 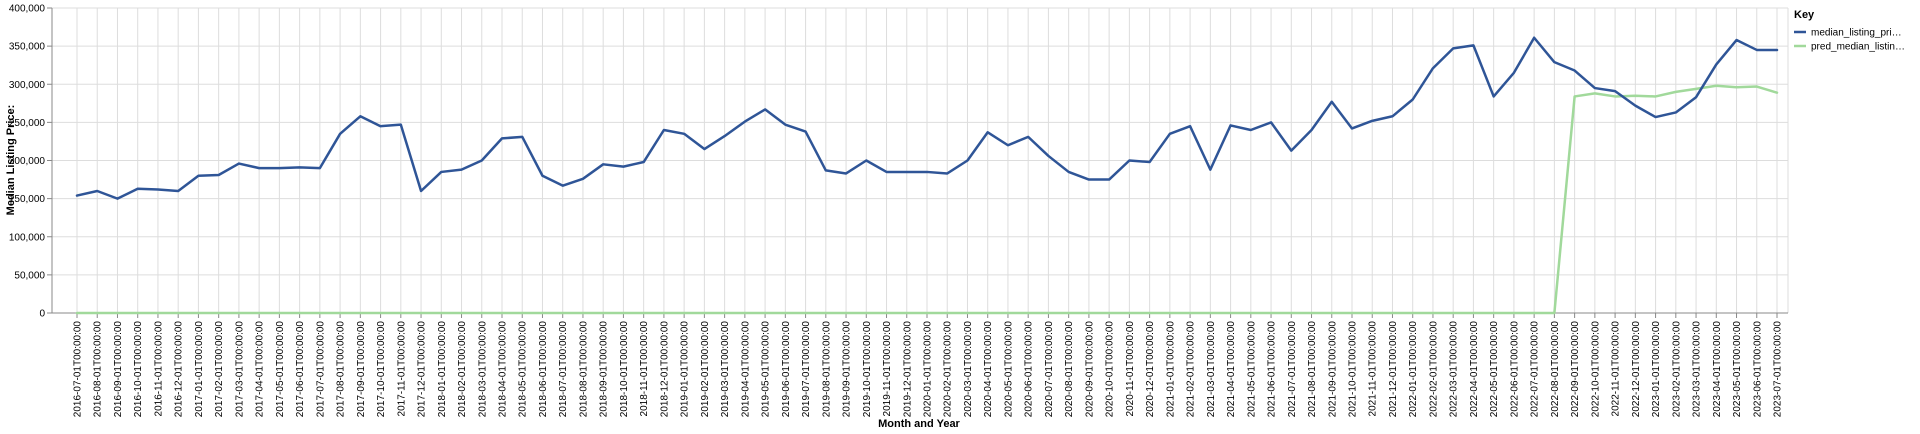 I want to click on x-tick-label: 2017-10-01T00:00:00, so click(x=381, y=369).